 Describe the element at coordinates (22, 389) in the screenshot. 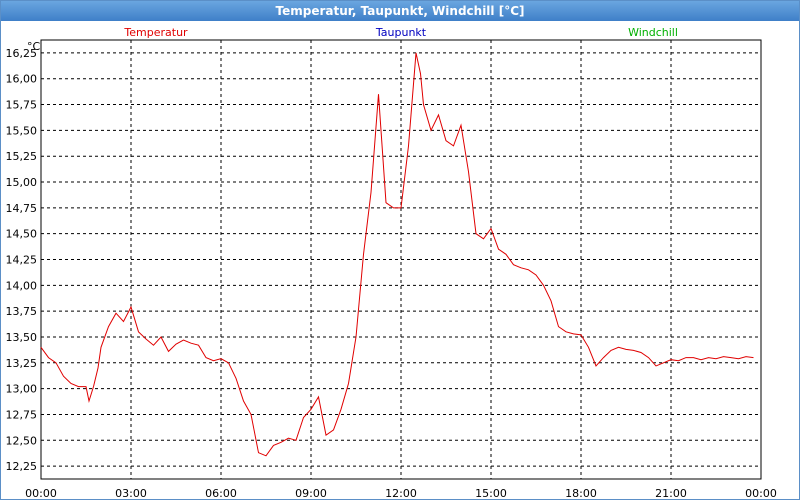

I see `y-tick-label: 13,00` at that location.